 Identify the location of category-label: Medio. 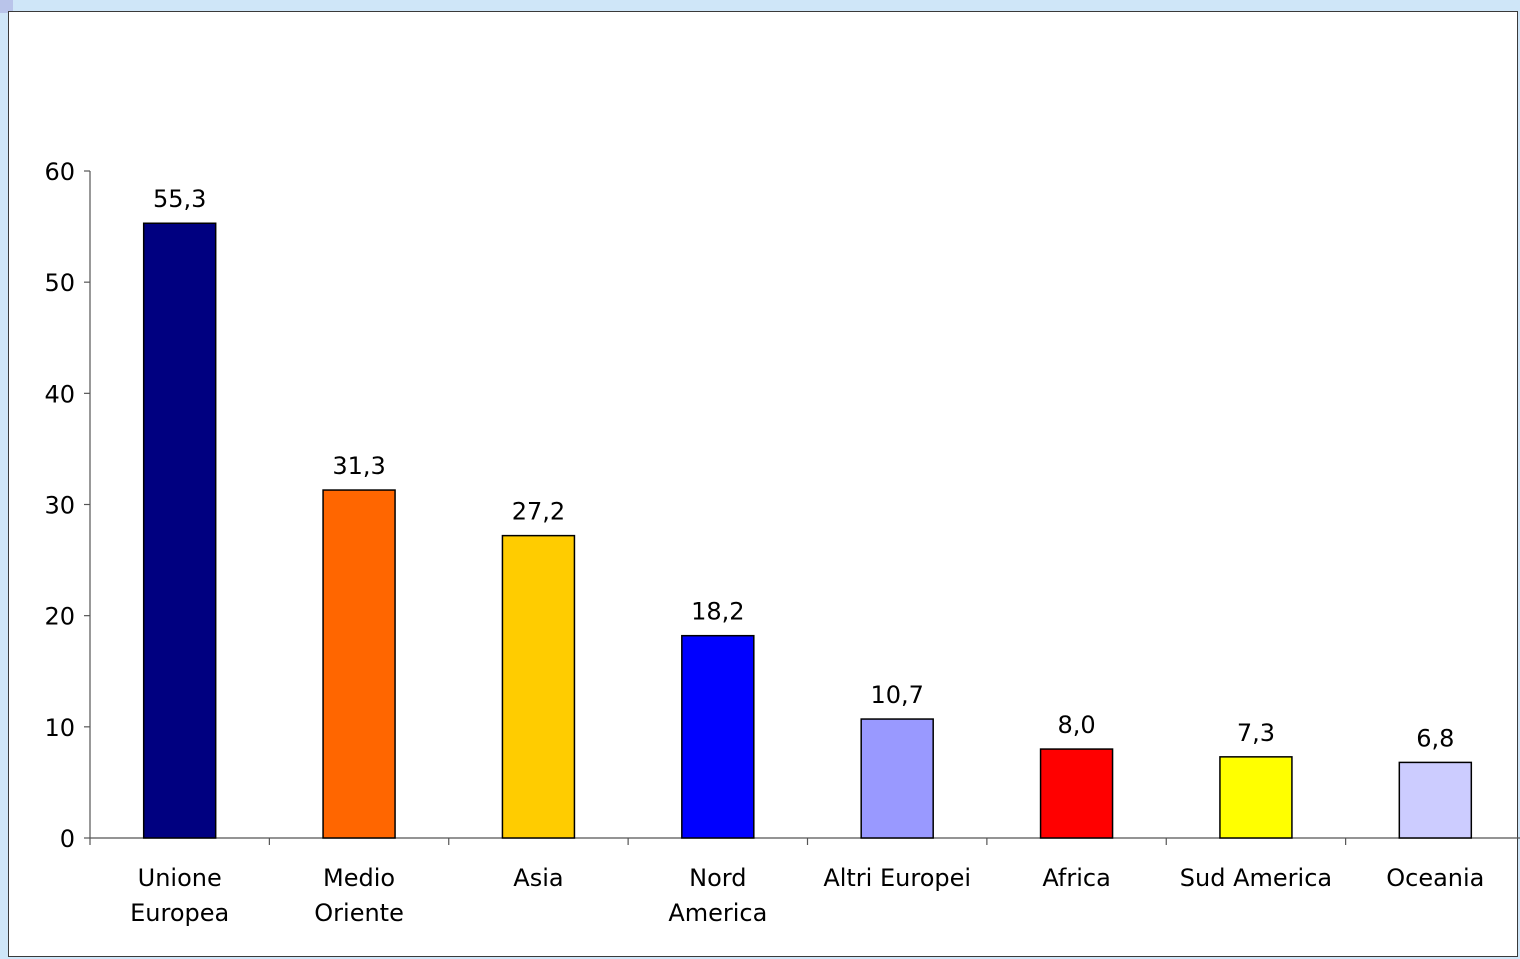
(359, 878).